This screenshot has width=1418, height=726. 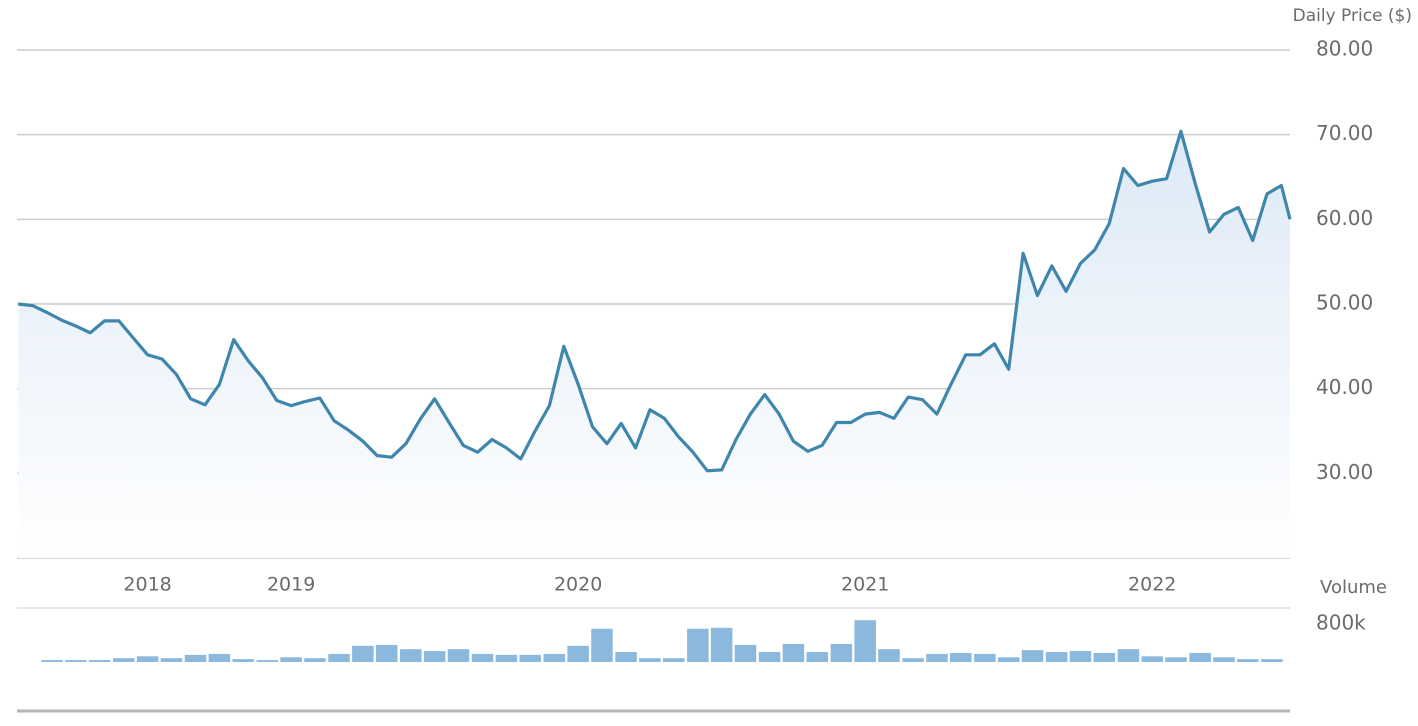 I want to click on y-tick-label: 70.00, so click(x=1344, y=133).